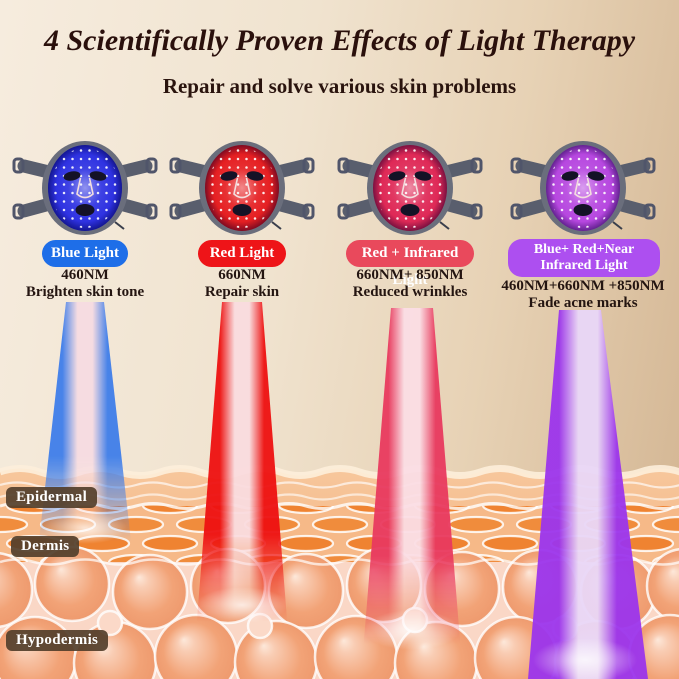 The width and height of the screenshot is (679, 679). Describe the element at coordinates (339, 86) in the screenshot. I see `page-subtitle: Repair and solve various skin problems` at that location.